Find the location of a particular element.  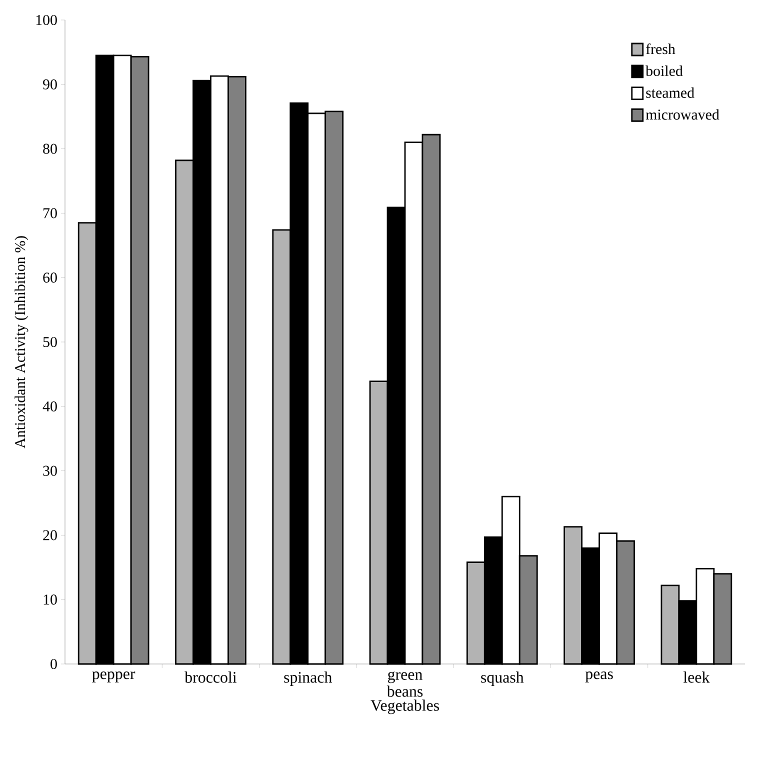

x-tick-label: green beans is located at coordinates (404, 684).